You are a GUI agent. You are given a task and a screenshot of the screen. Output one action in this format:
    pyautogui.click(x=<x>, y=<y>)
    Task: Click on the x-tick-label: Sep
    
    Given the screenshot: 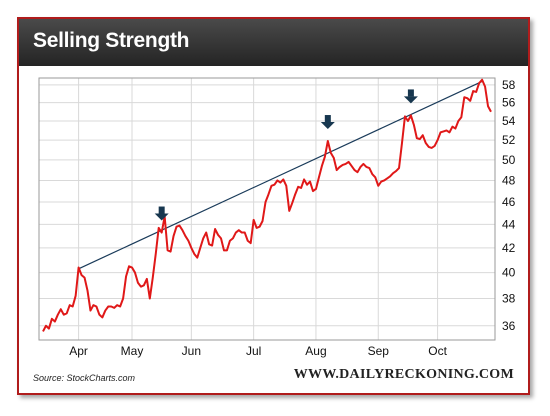 What is the action you would take?
    pyautogui.click(x=379, y=351)
    